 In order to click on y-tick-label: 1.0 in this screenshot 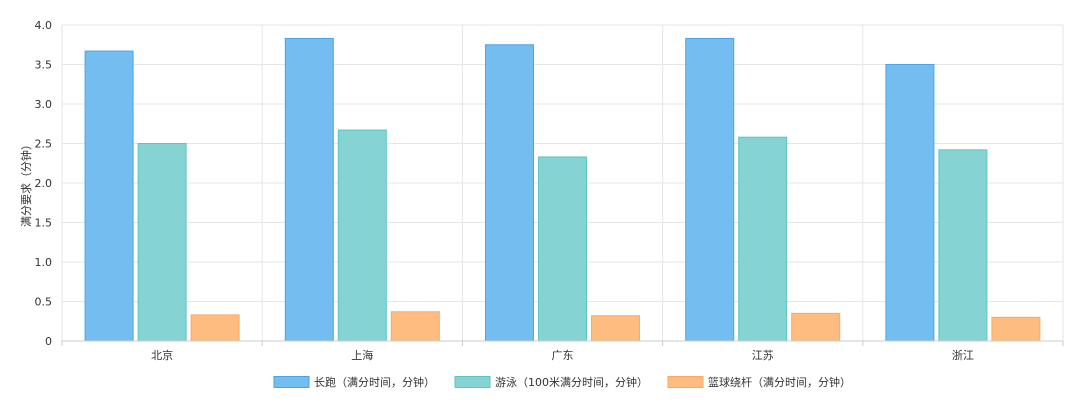, I will do `click(44, 262)`.